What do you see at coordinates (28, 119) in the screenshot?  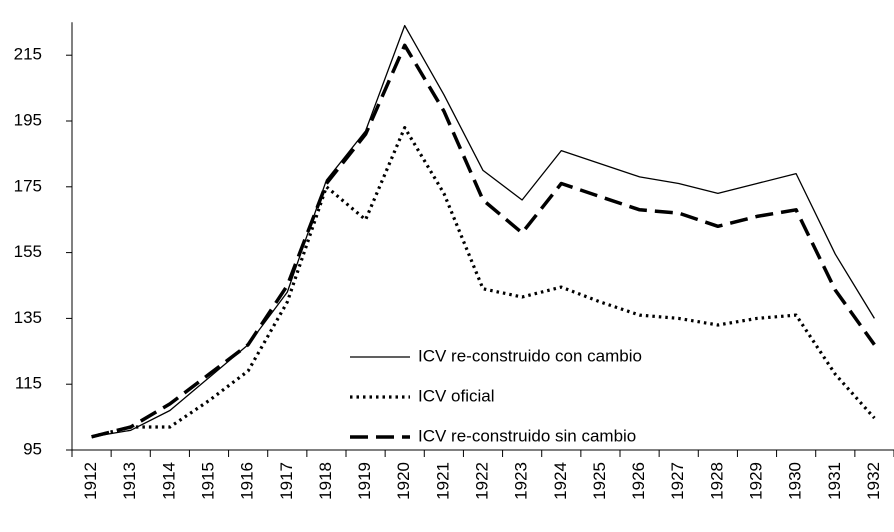 I see `y-tick-label: 195` at bounding box center [28, 119].